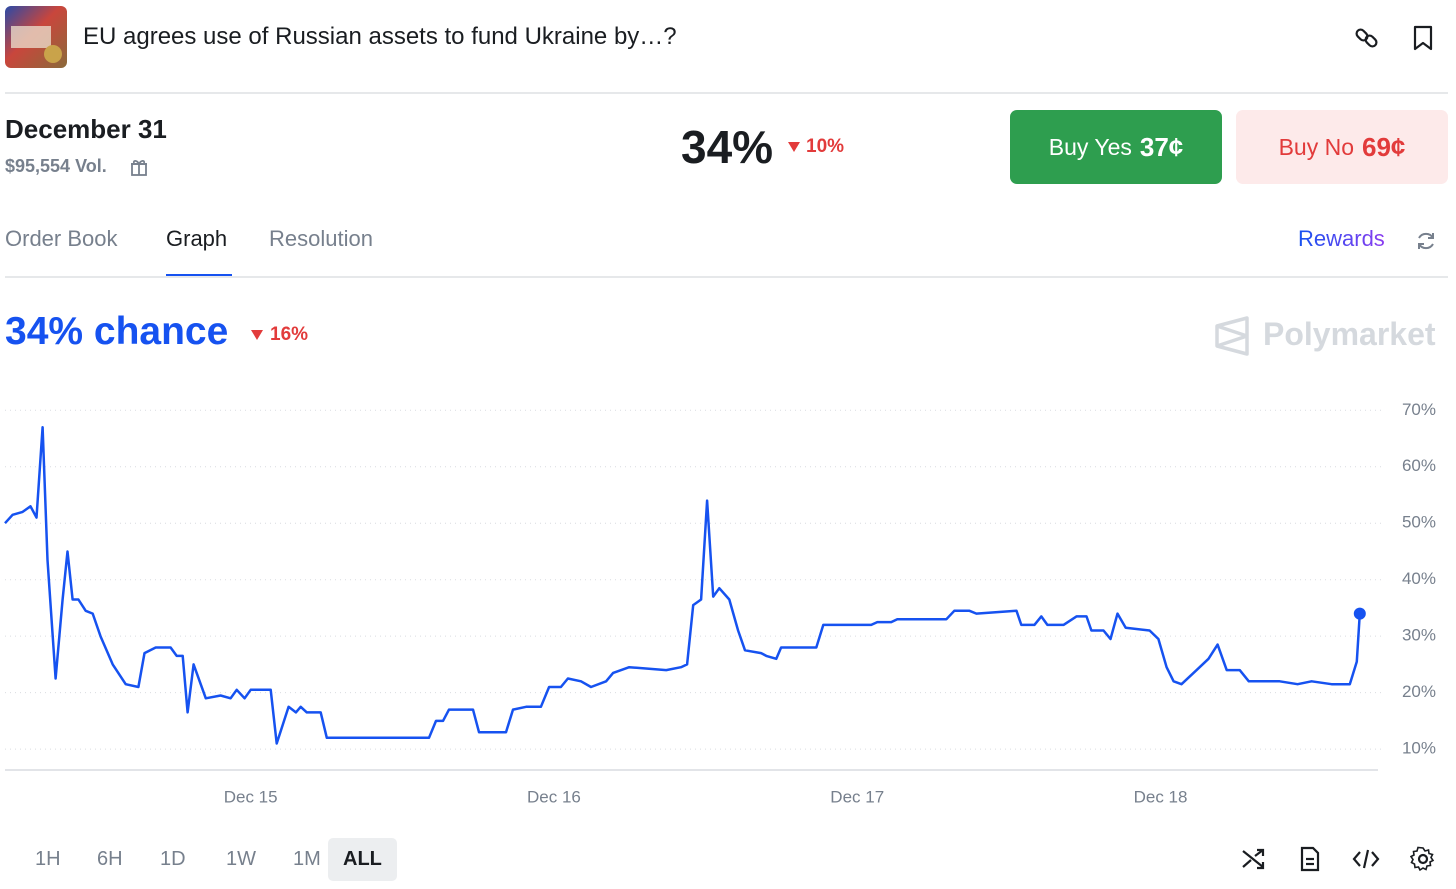 The height and width of the screenshot is (889, 1456). Describe the element at coordinates (251, 796) in the screenshot. I see `x-tick-label: Dec 15` at that location.